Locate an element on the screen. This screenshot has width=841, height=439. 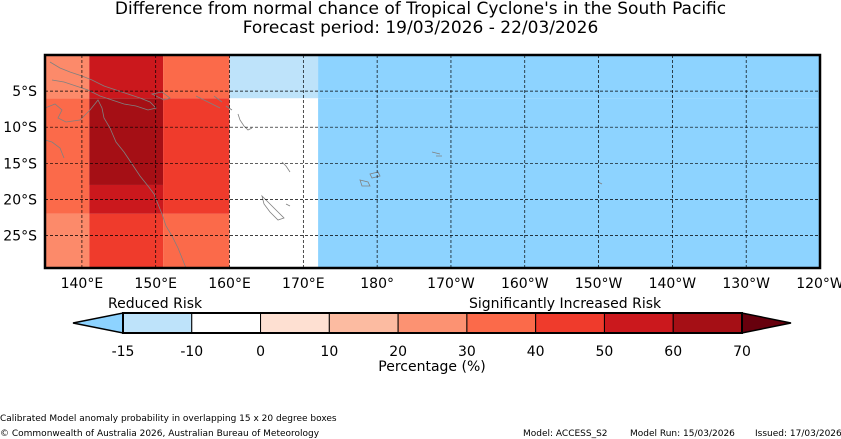
latitude-tick-labels: 5°S 10°S 15°S 20°S 25°S is located at coordinates (20, 164).